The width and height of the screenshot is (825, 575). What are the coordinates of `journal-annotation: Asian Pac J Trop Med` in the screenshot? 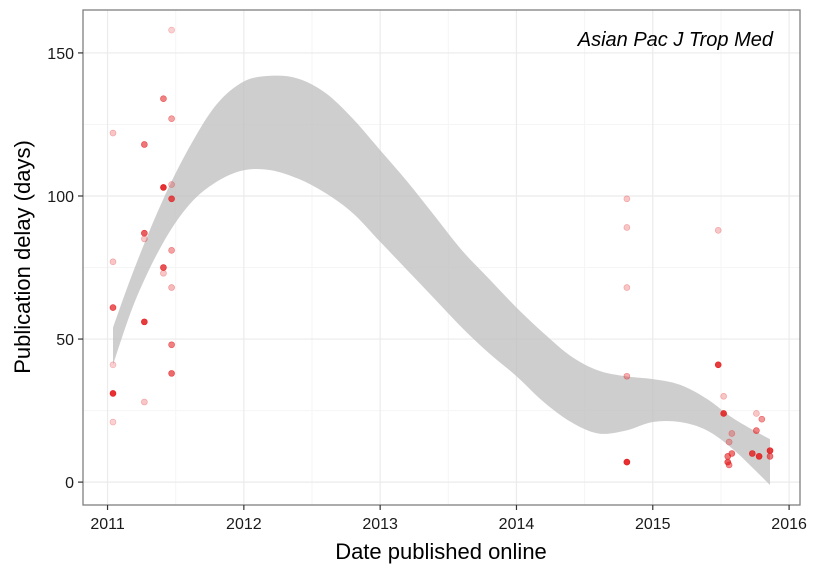 It's located at (675, 40).